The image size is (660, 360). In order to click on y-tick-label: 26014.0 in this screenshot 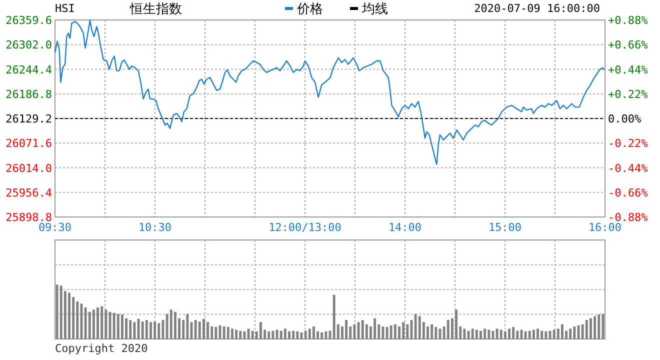, I will do `click(29, 168)`.